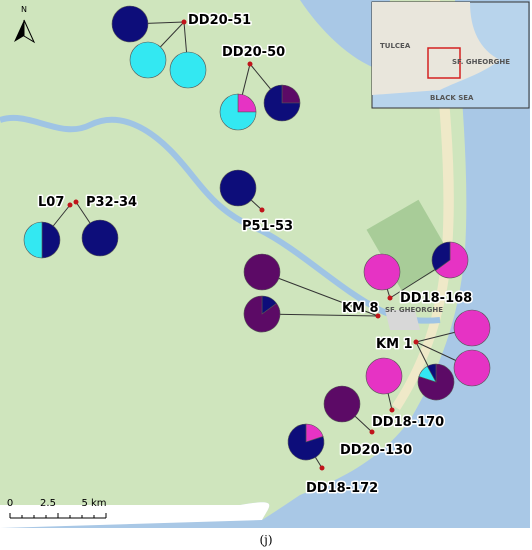 The width and height of the screenshot is (532, 550). What do you see at coordinates (410, 245) in the screenshot?
I see `forest` at bounding box center [410, 245].